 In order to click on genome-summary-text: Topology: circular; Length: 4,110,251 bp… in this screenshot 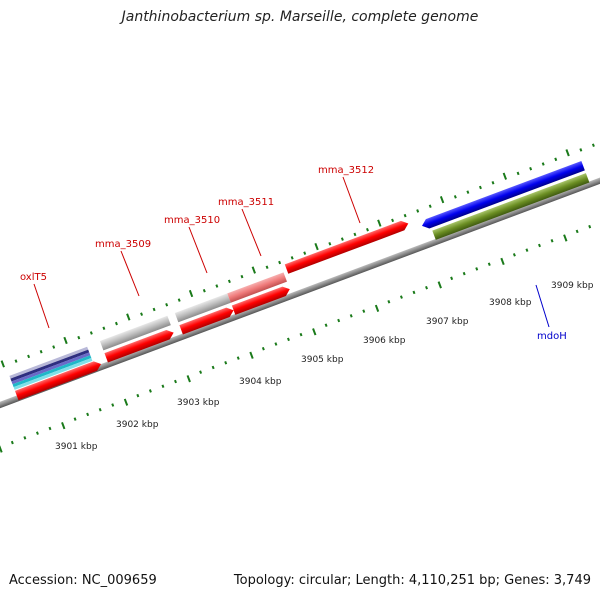, I will do `click(412, 580)`.